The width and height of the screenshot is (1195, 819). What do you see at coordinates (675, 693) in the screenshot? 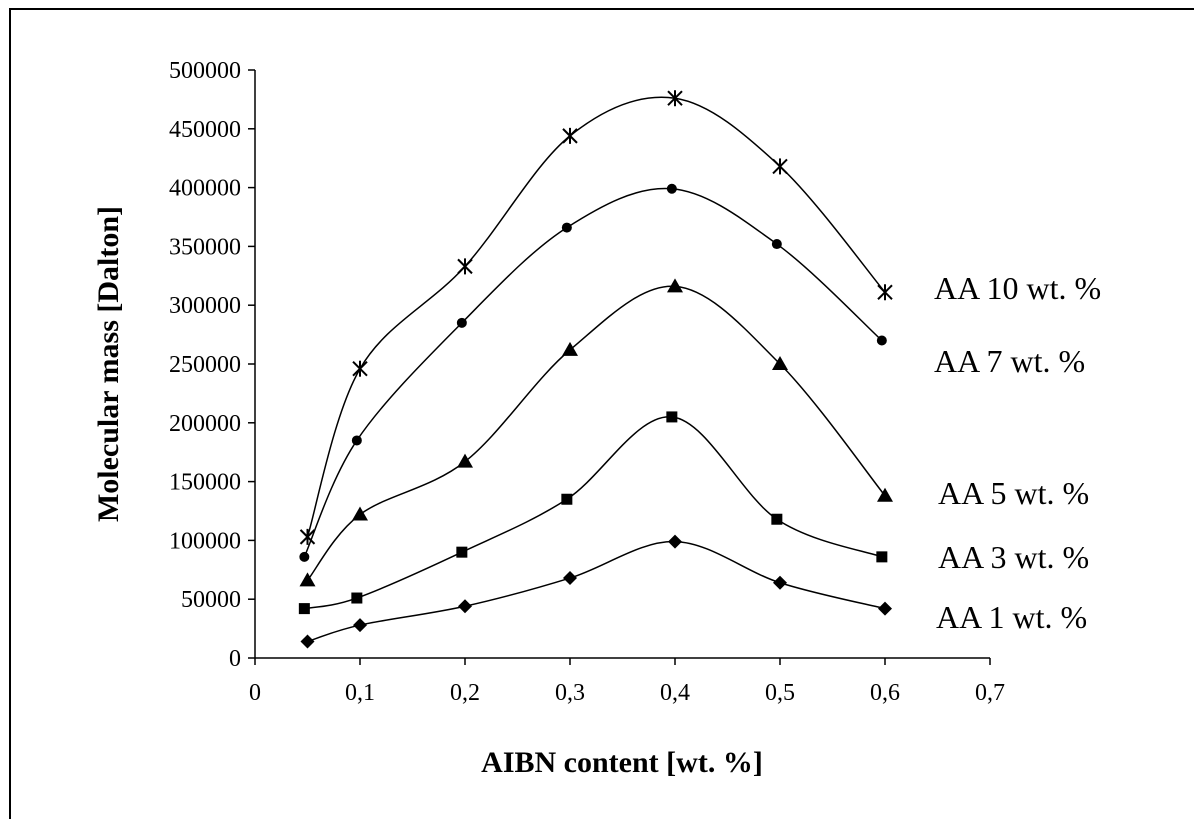
I see `x-tick-label: 0,4` at bounding box center [675, 693].